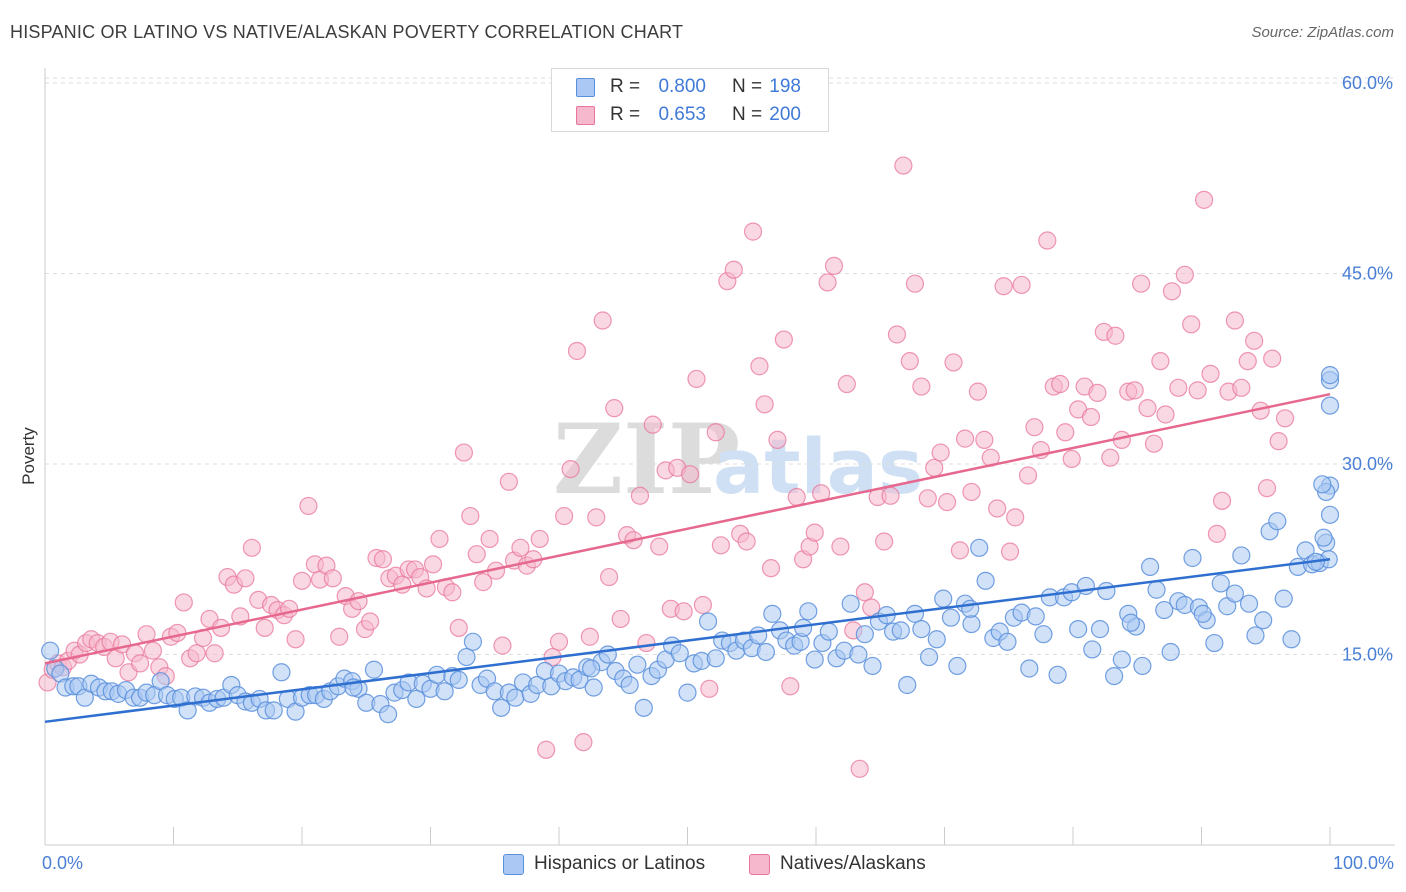  Describe the element at coordinates (759, 864) in the screenshot. I see `legend-swatch-pink` at that location.